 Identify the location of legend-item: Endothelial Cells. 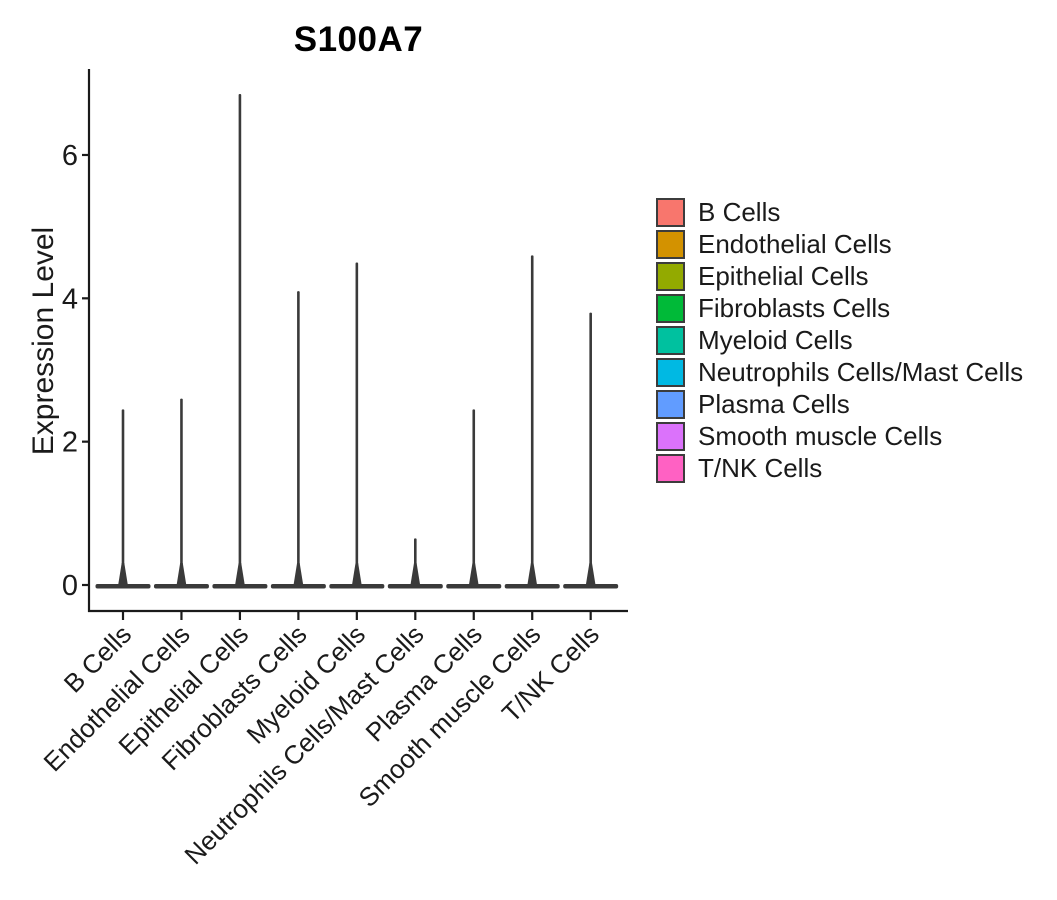
(839, 244).